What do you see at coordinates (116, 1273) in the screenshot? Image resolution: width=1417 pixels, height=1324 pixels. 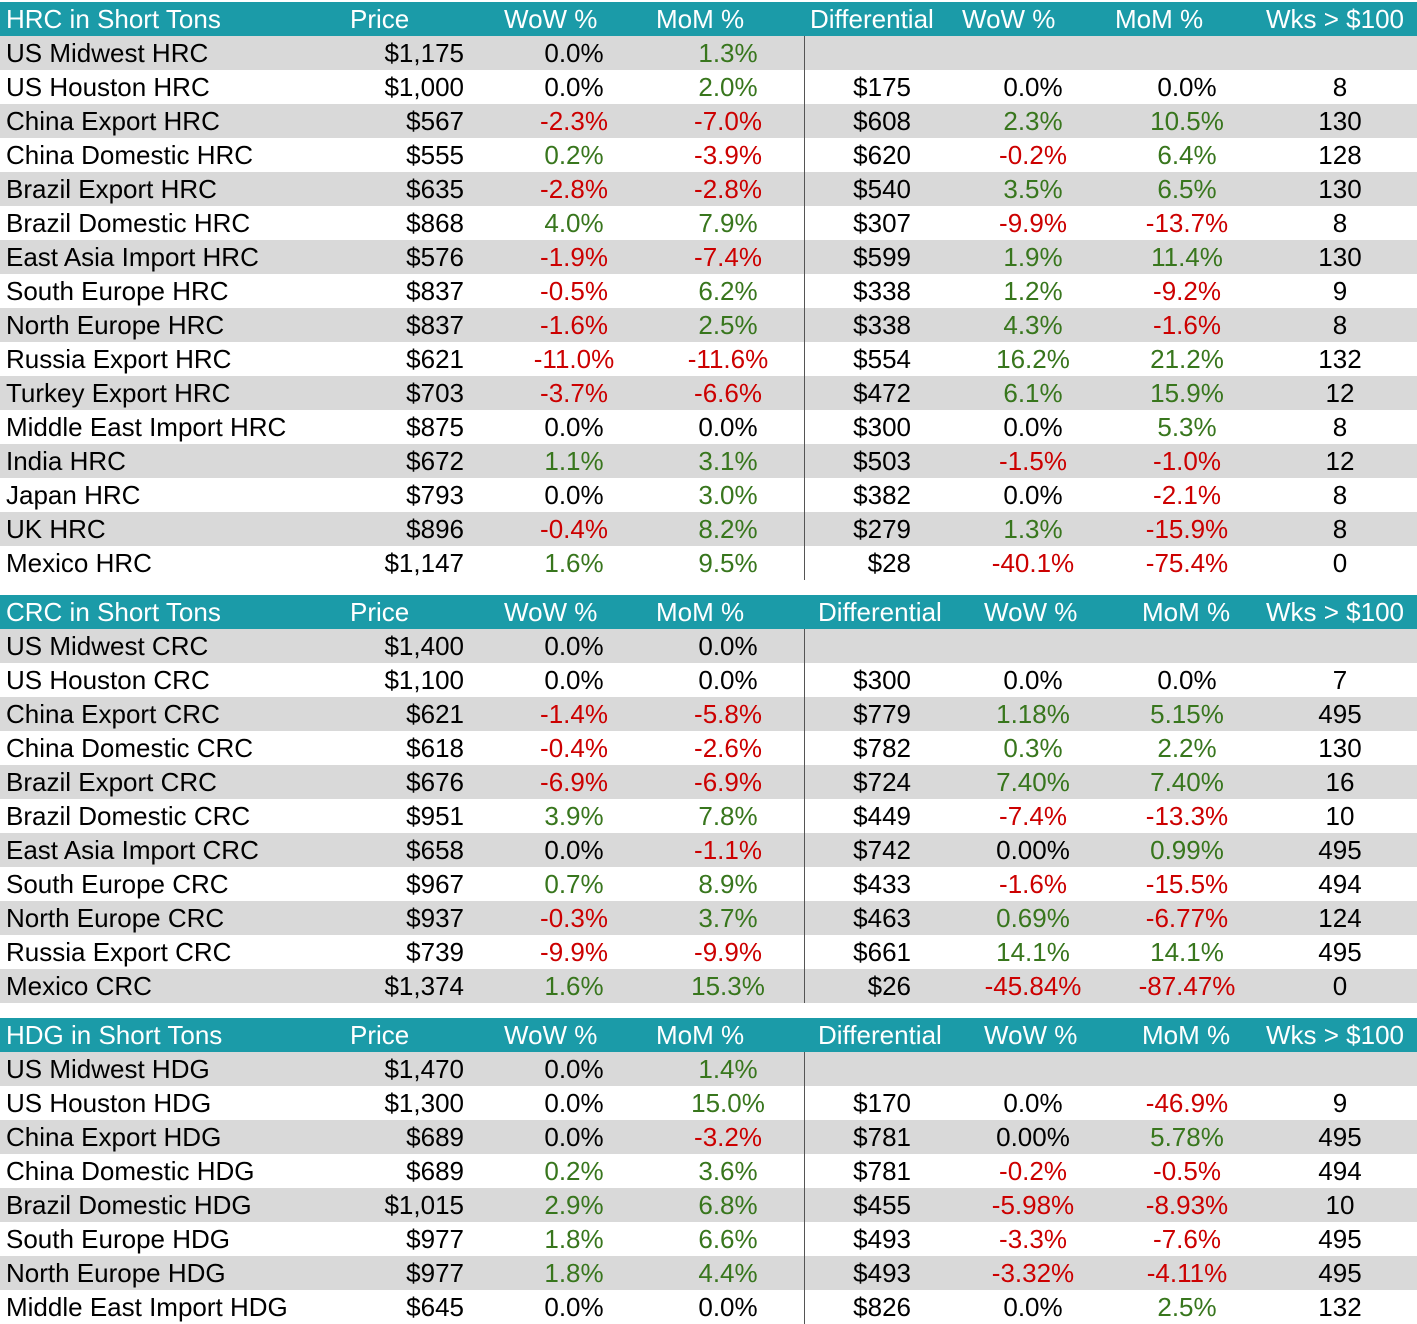 I see `cell-name: North Europe HDG` at bounding box center [116, 1273].